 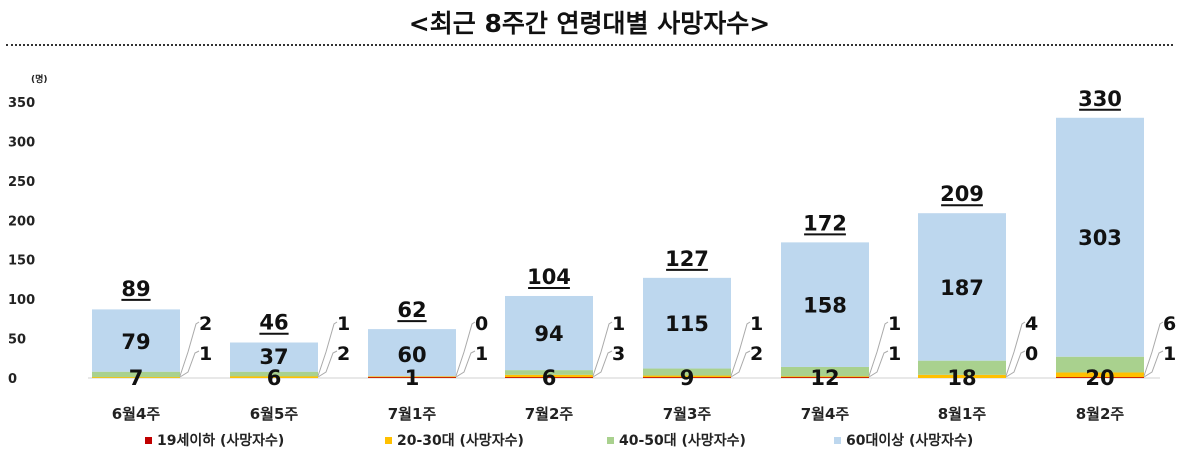 I want to click on y-tick-label: 200, so click(x=21, y=221).